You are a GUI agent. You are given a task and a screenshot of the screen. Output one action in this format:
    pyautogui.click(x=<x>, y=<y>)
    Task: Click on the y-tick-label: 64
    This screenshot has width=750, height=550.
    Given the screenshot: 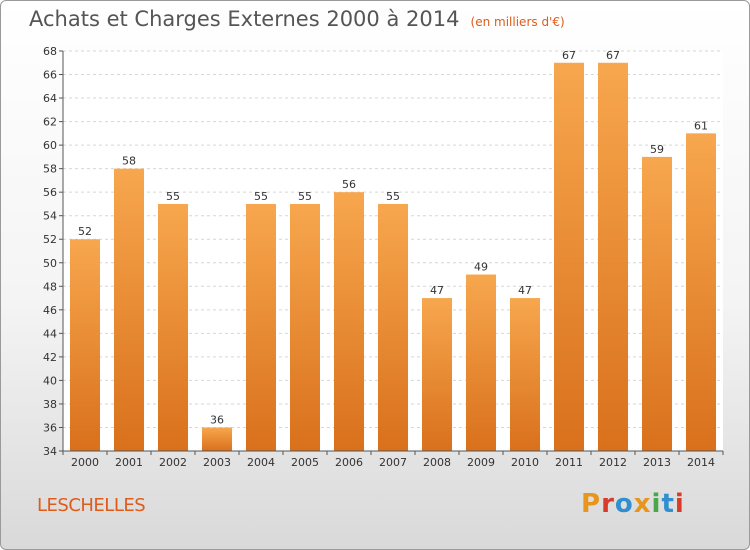 What is the action you would take?
    pyautogui.click(x=50, y=98)
    